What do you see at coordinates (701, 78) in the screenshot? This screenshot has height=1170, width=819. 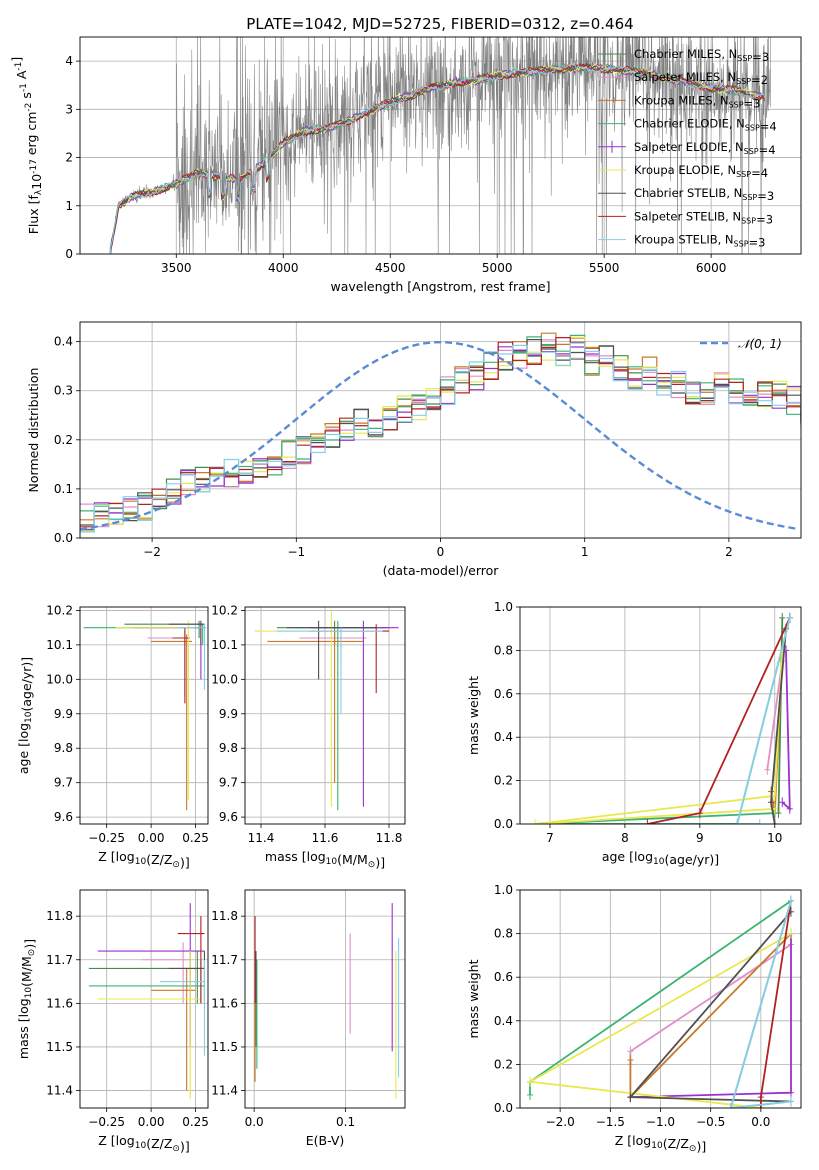 I see `legend-label: Salpeter MILES, NSSP=2` at bounding box center [701, 78].